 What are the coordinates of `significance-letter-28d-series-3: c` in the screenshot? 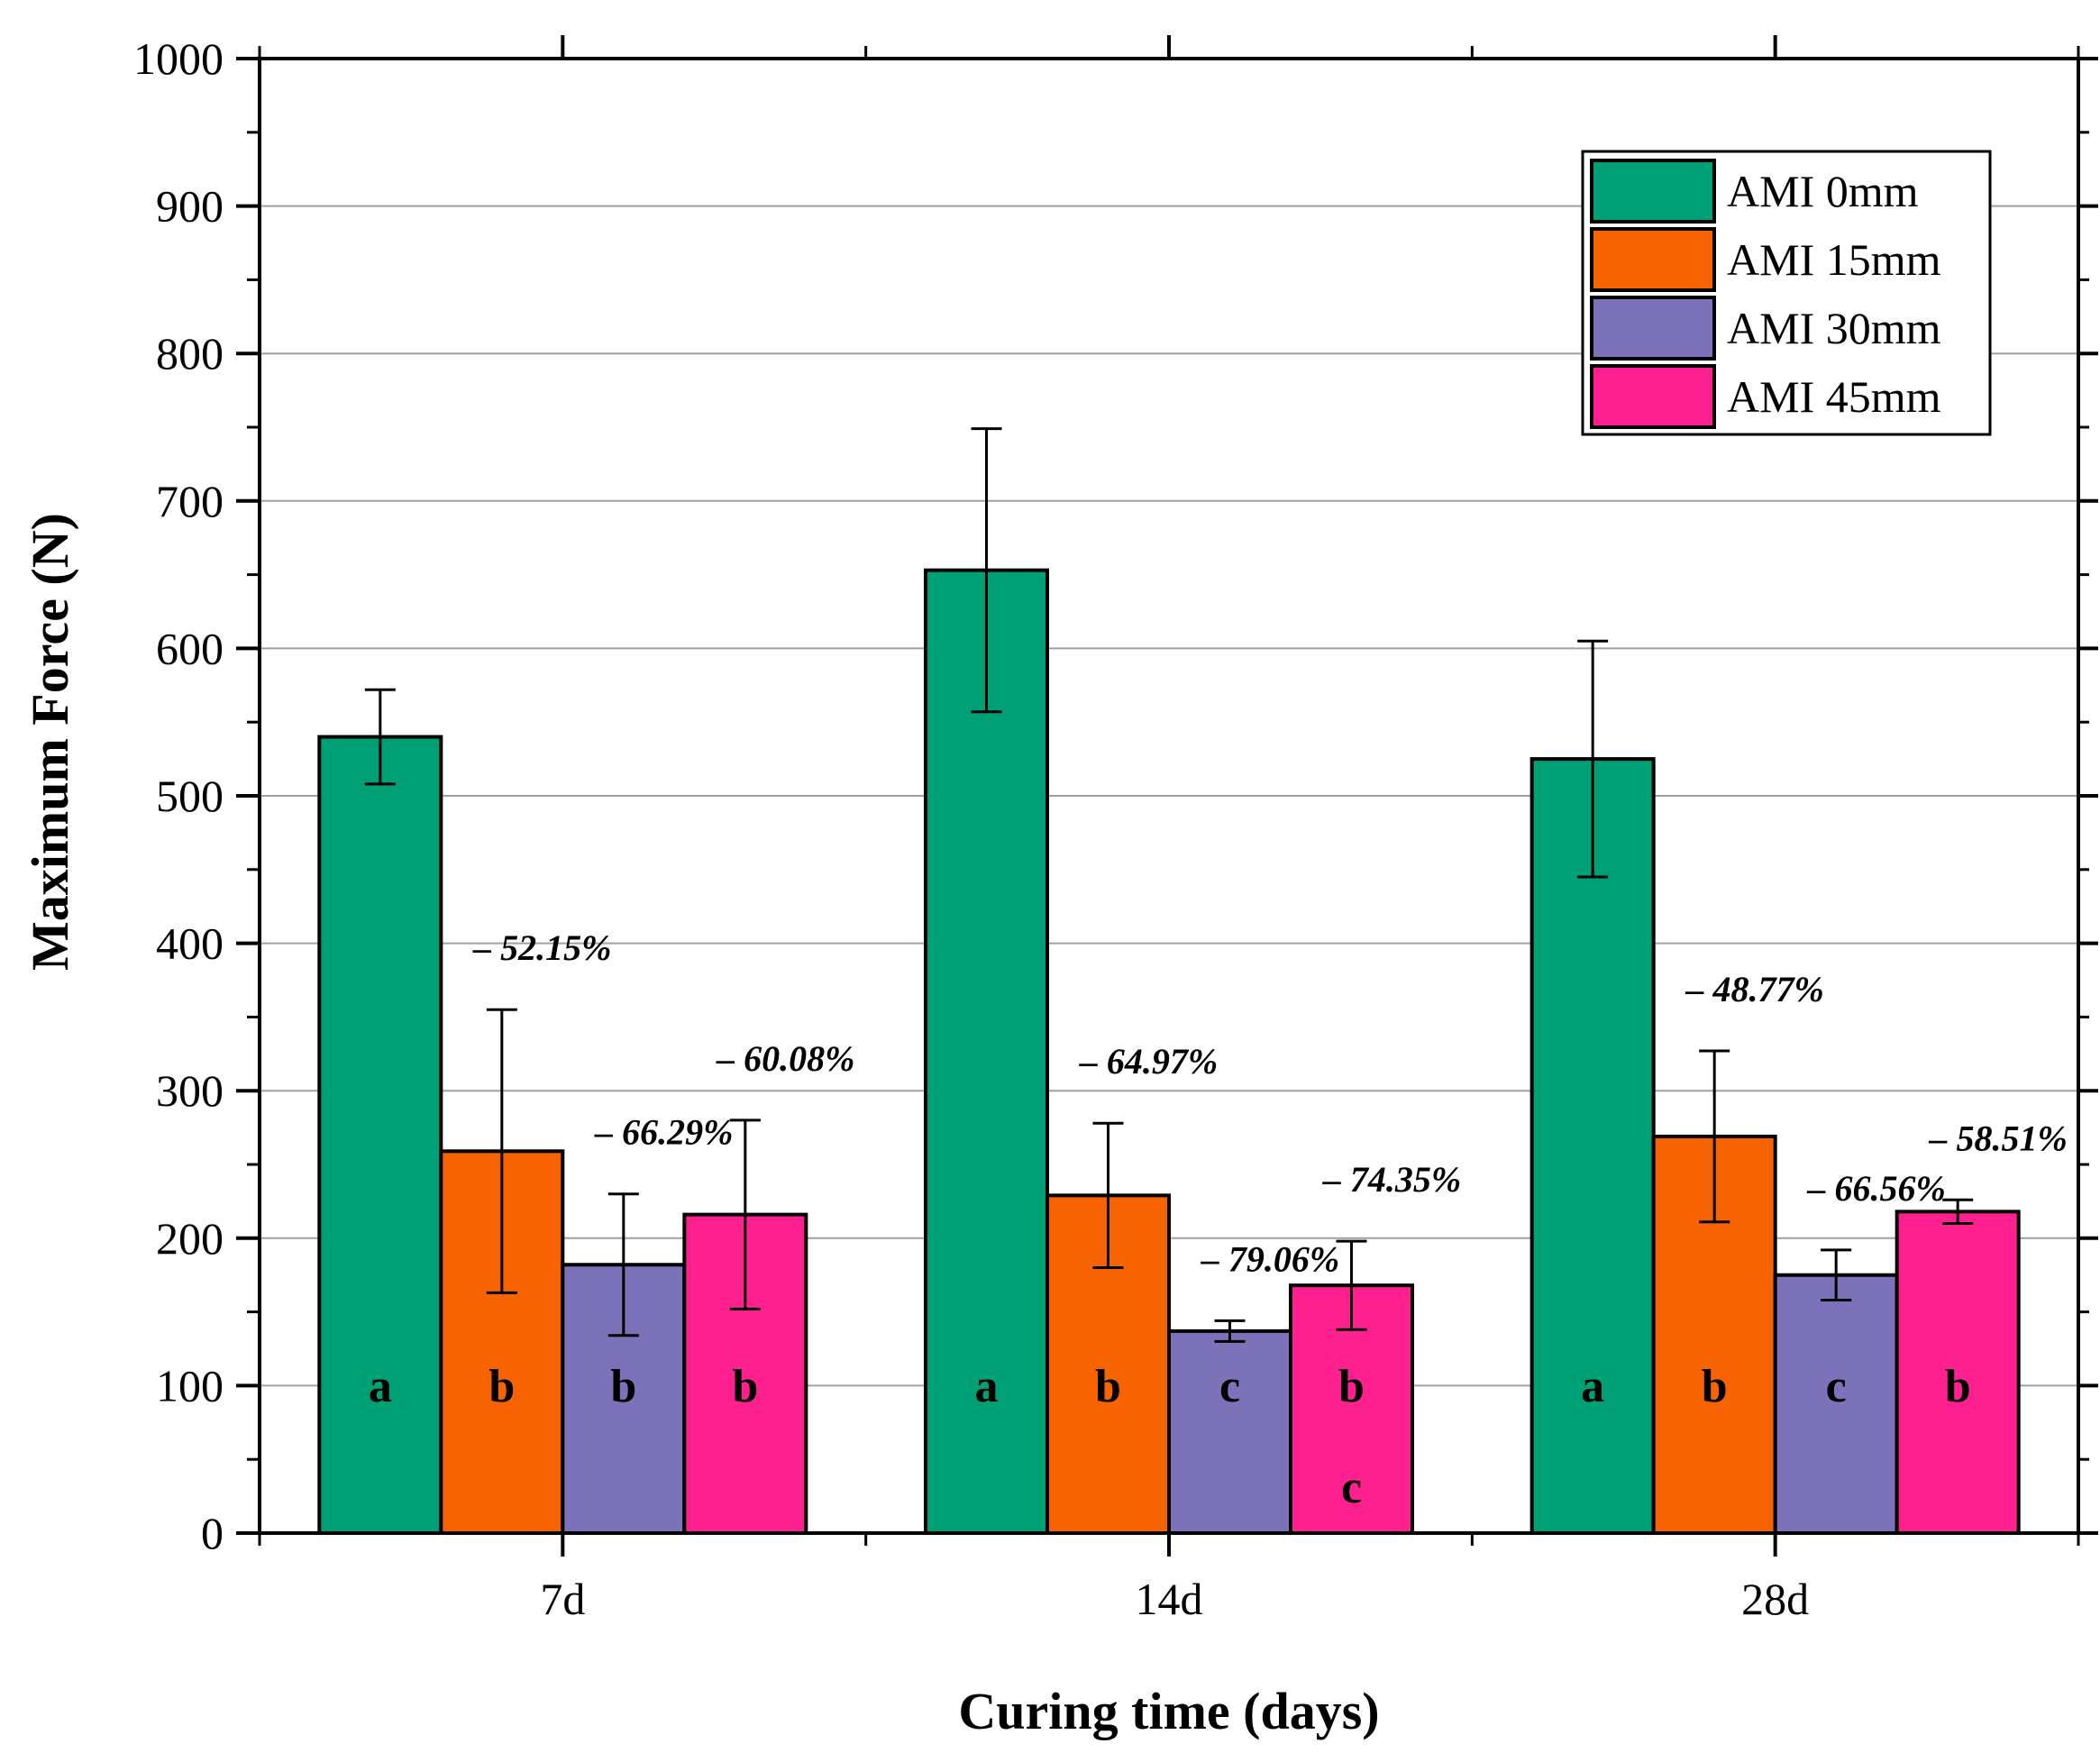 It's located at (1836, 1386).